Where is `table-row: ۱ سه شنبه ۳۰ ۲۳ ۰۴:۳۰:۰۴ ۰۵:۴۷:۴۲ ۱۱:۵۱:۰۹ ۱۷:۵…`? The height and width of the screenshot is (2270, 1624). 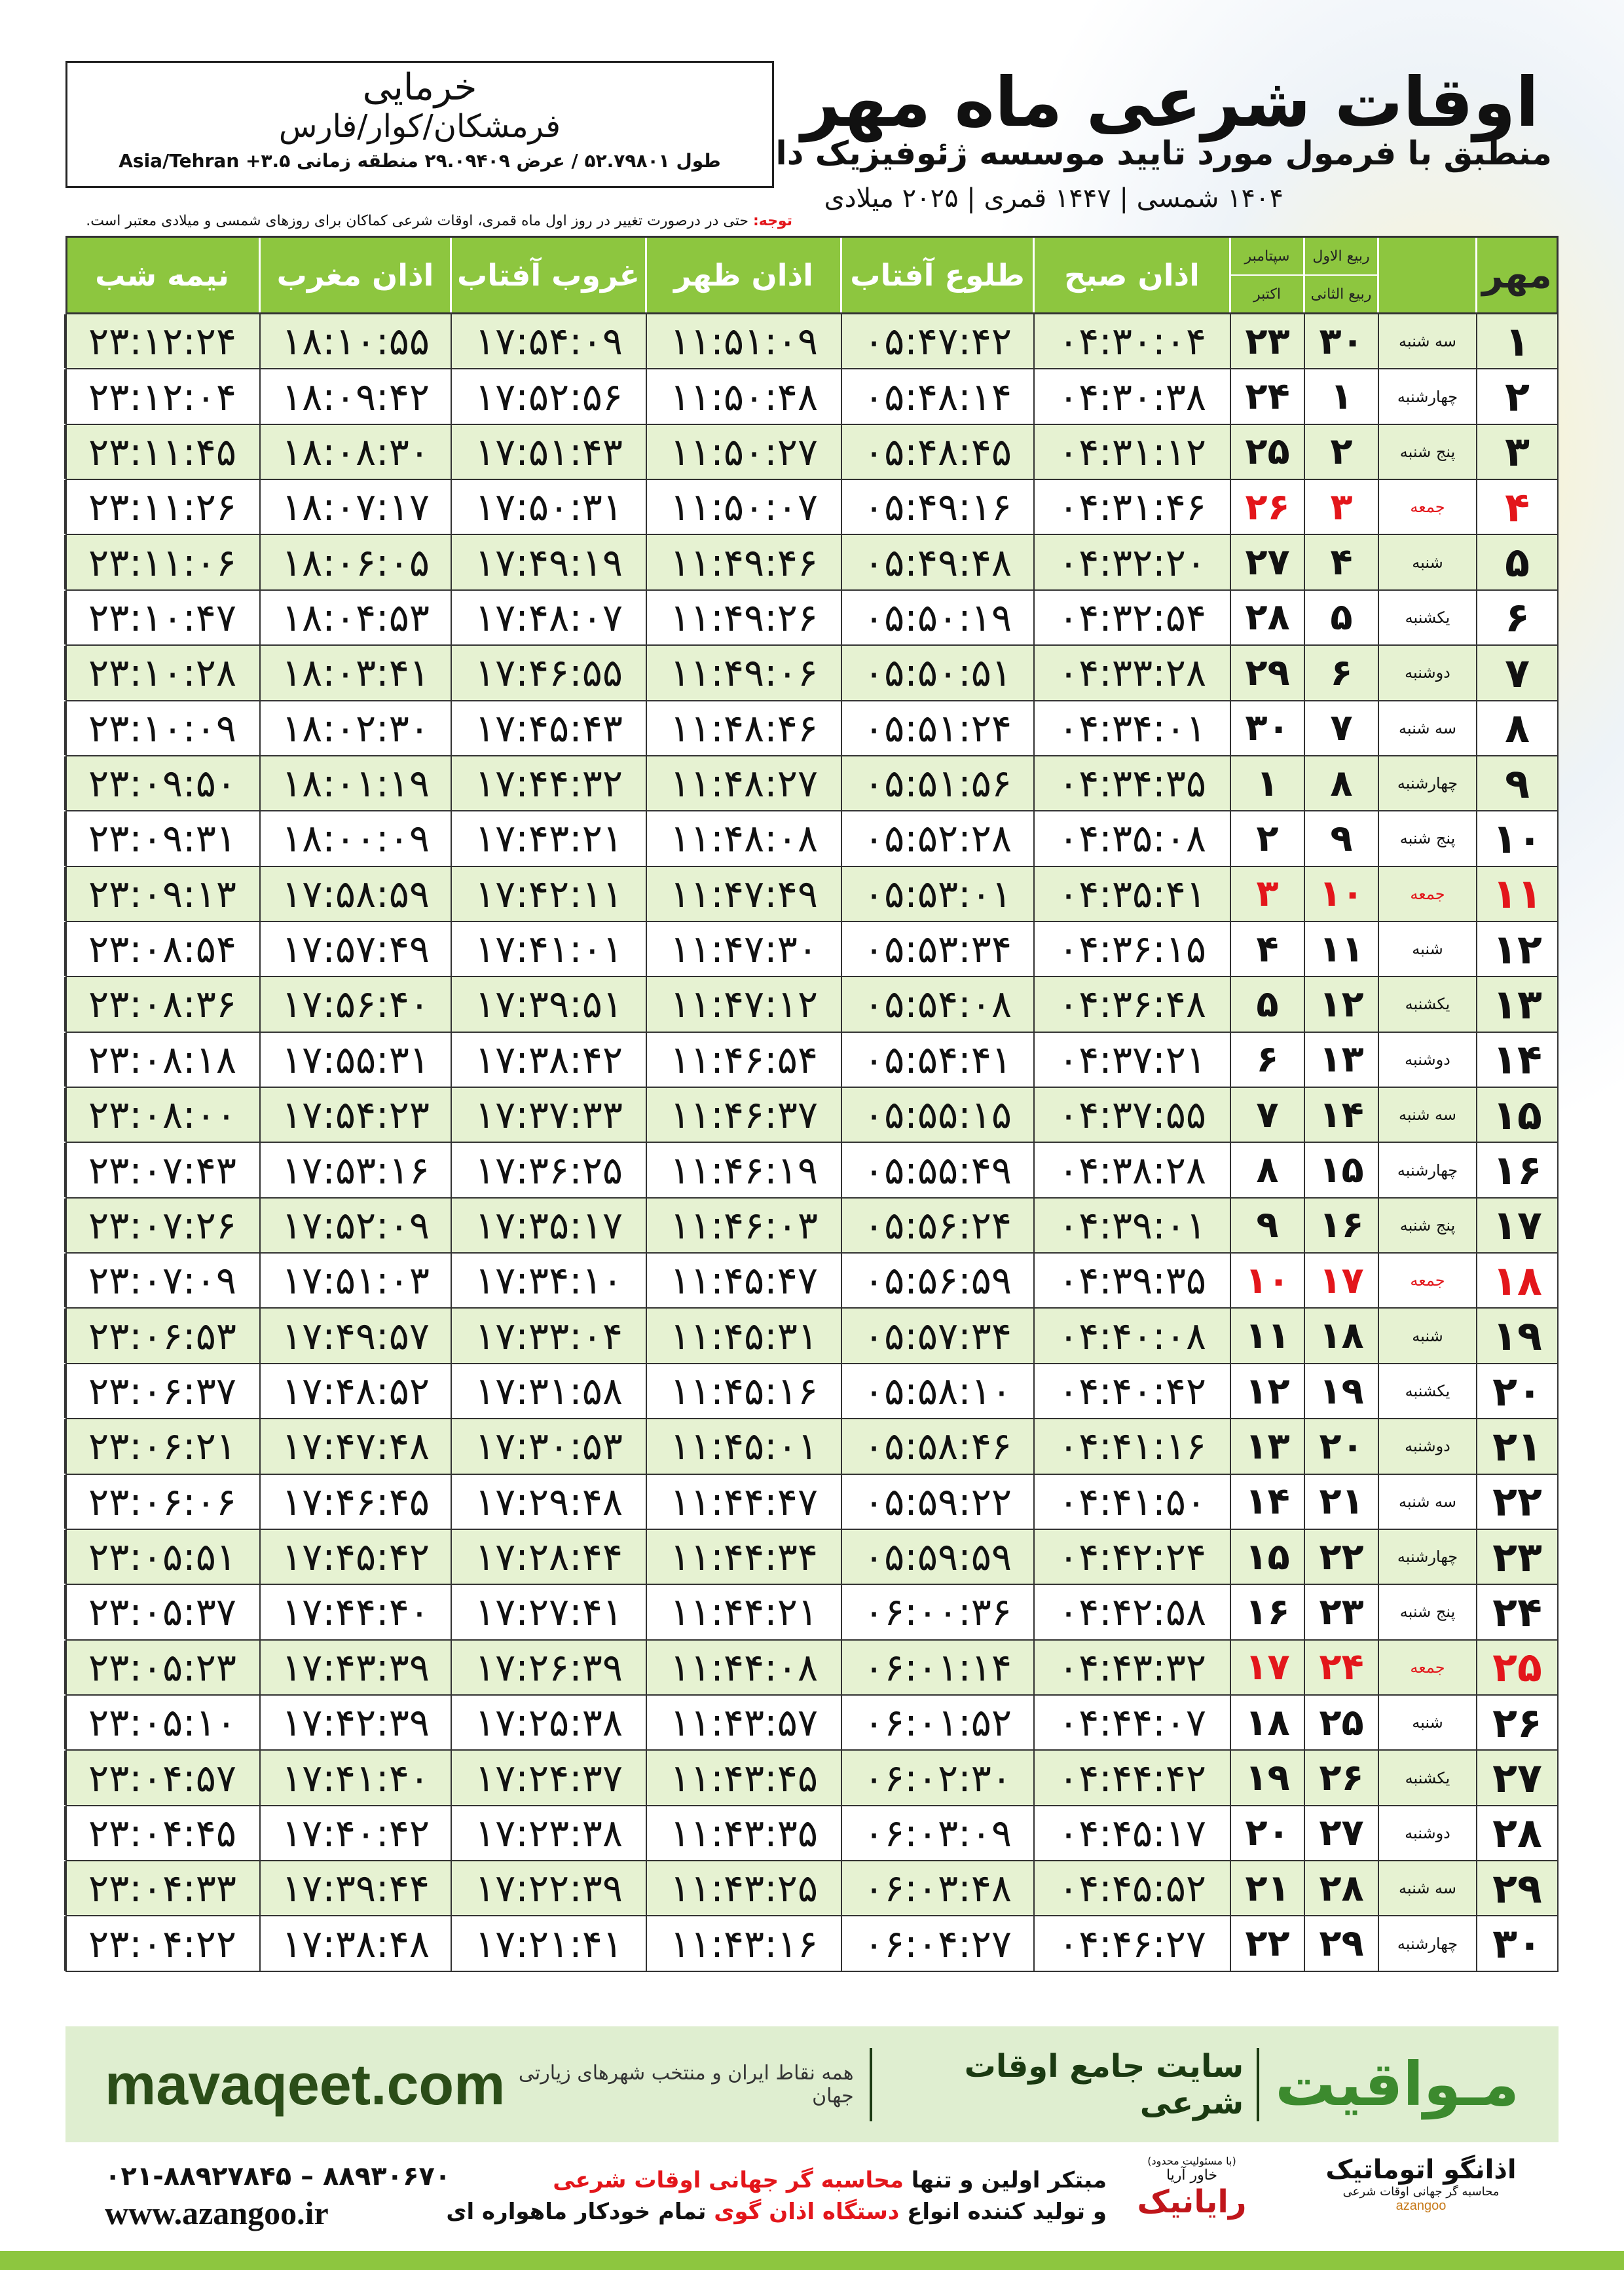 table-row: ۱ سه شنبه ۳۰ ۲۳ ۰۴:۳۰:۰۴ ۰۵:۴۷:۴۲ ۱۱:۵۱:۰۹ ۱۷:۵… is located at coordinates (811, 342).